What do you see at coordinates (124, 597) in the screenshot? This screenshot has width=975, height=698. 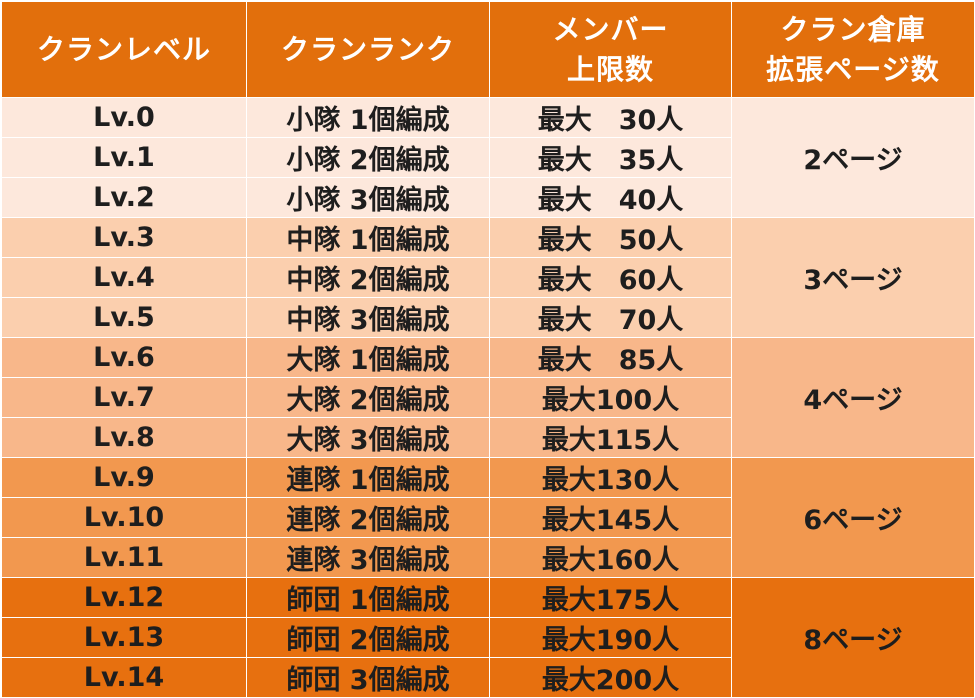 I see `level-cell: Lv.12` at bounding box center [124, 597].